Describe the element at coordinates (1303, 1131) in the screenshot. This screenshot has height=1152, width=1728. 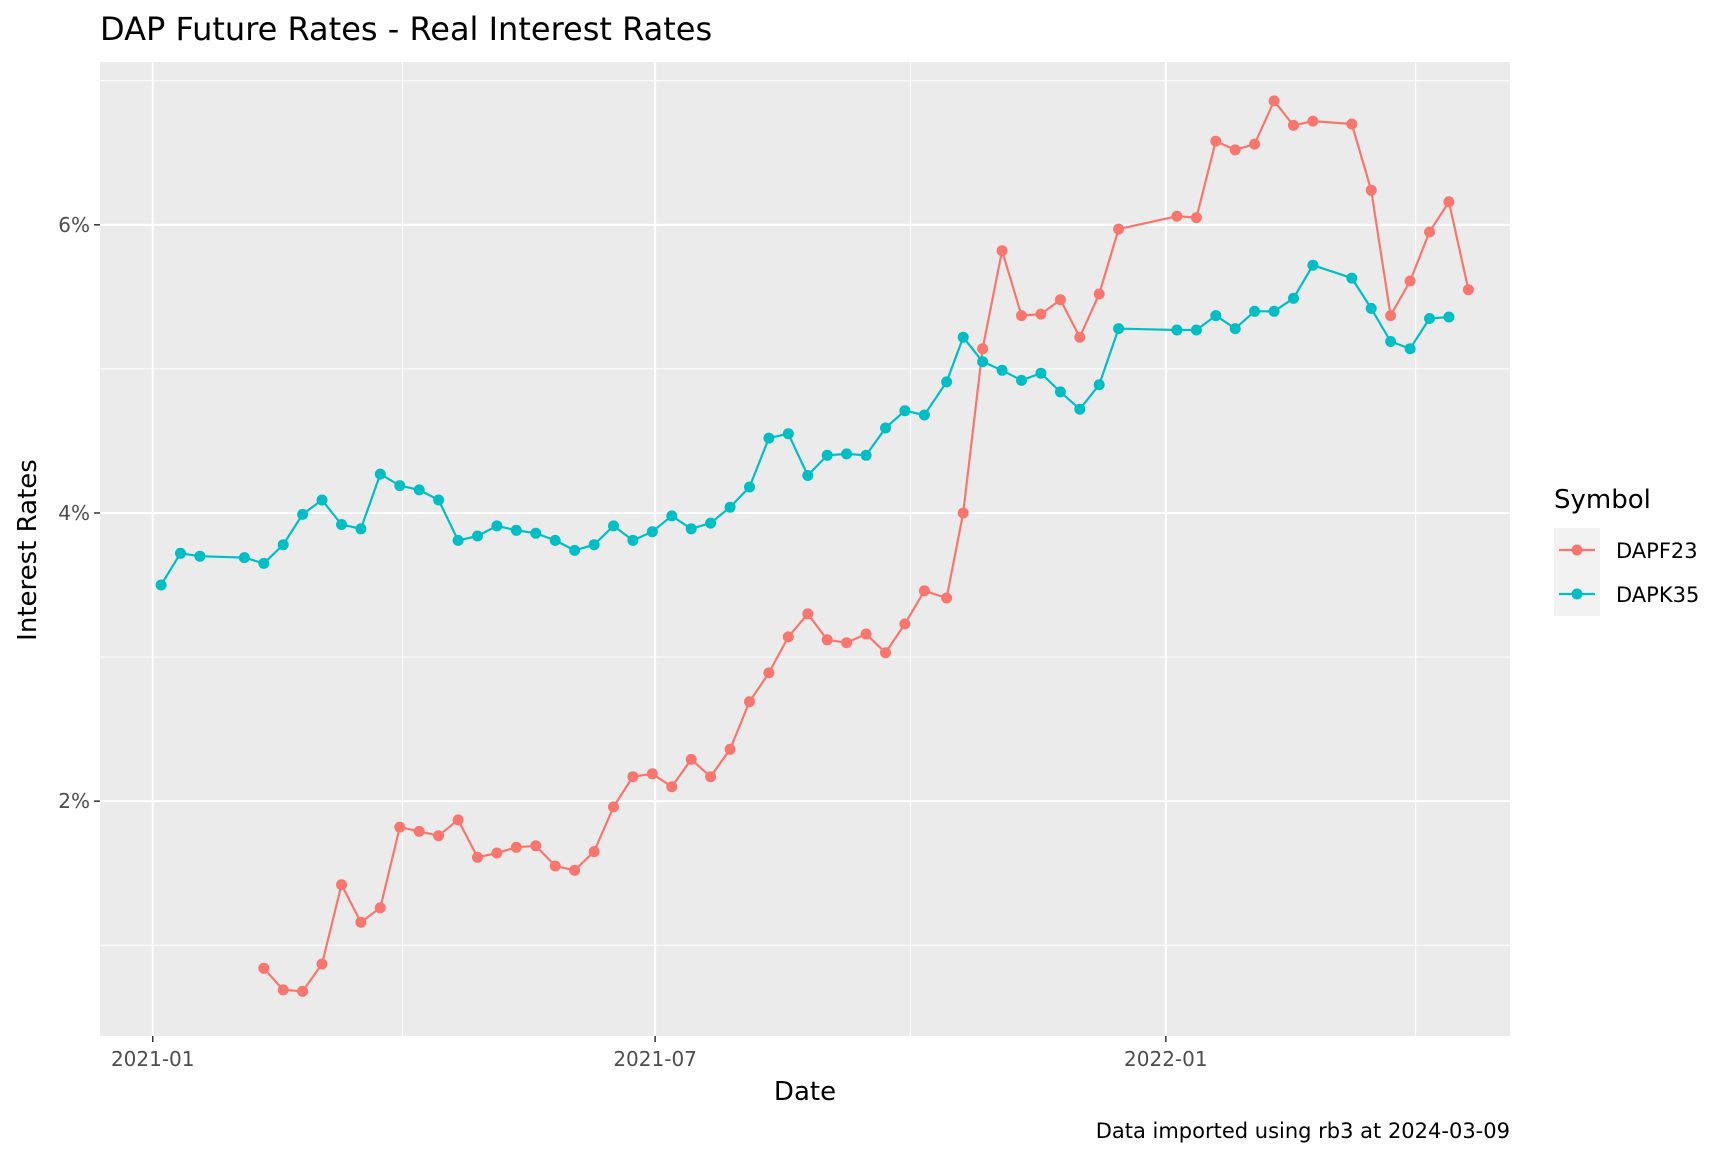
I see `chart-caption: Data imported using rb3 at 2024-03-09` at that location.